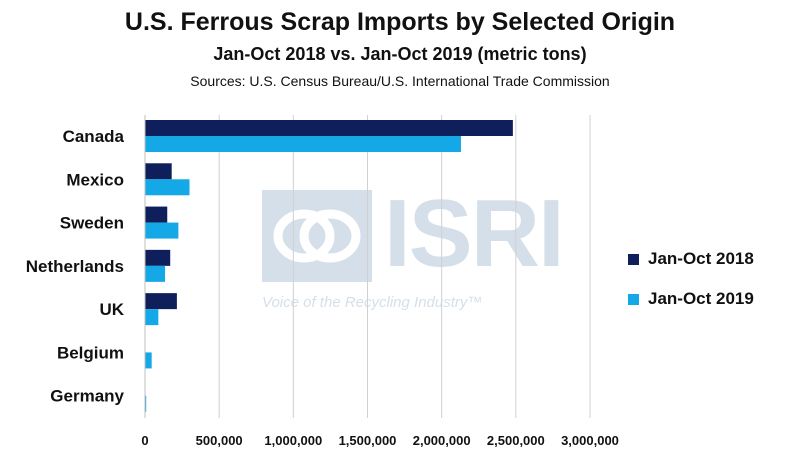 The width and height of the screenshot is (800, 460). Describe the element at coordinates (111, 309) in the screenshot. I see `category-label: UK` at that location.